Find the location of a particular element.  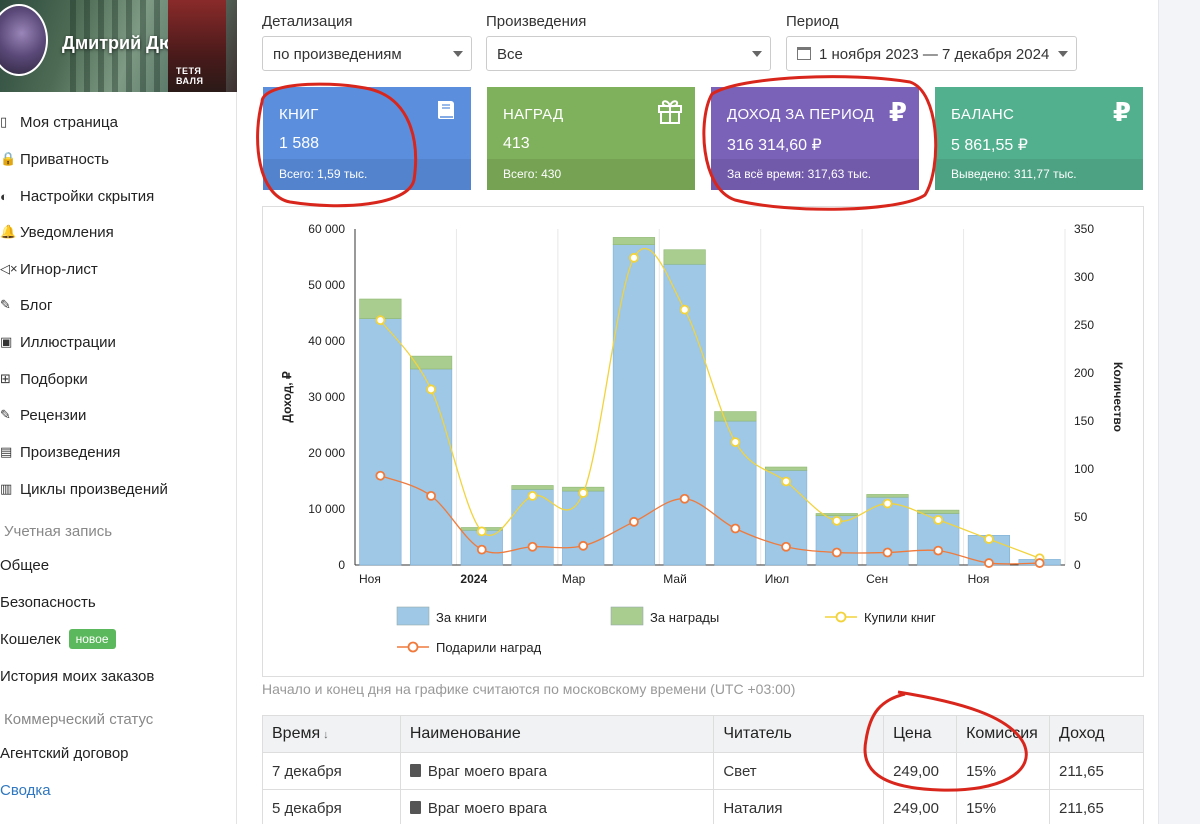

sidebar-item-agency-contract: Агентский договор is located at coordinates (118, 753).